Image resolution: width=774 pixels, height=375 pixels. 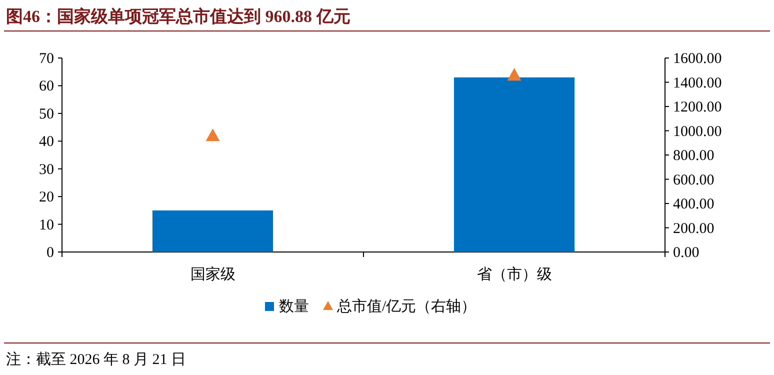 I want to click on y2-tick-label: 1200.00, so click(x=697, y=108).